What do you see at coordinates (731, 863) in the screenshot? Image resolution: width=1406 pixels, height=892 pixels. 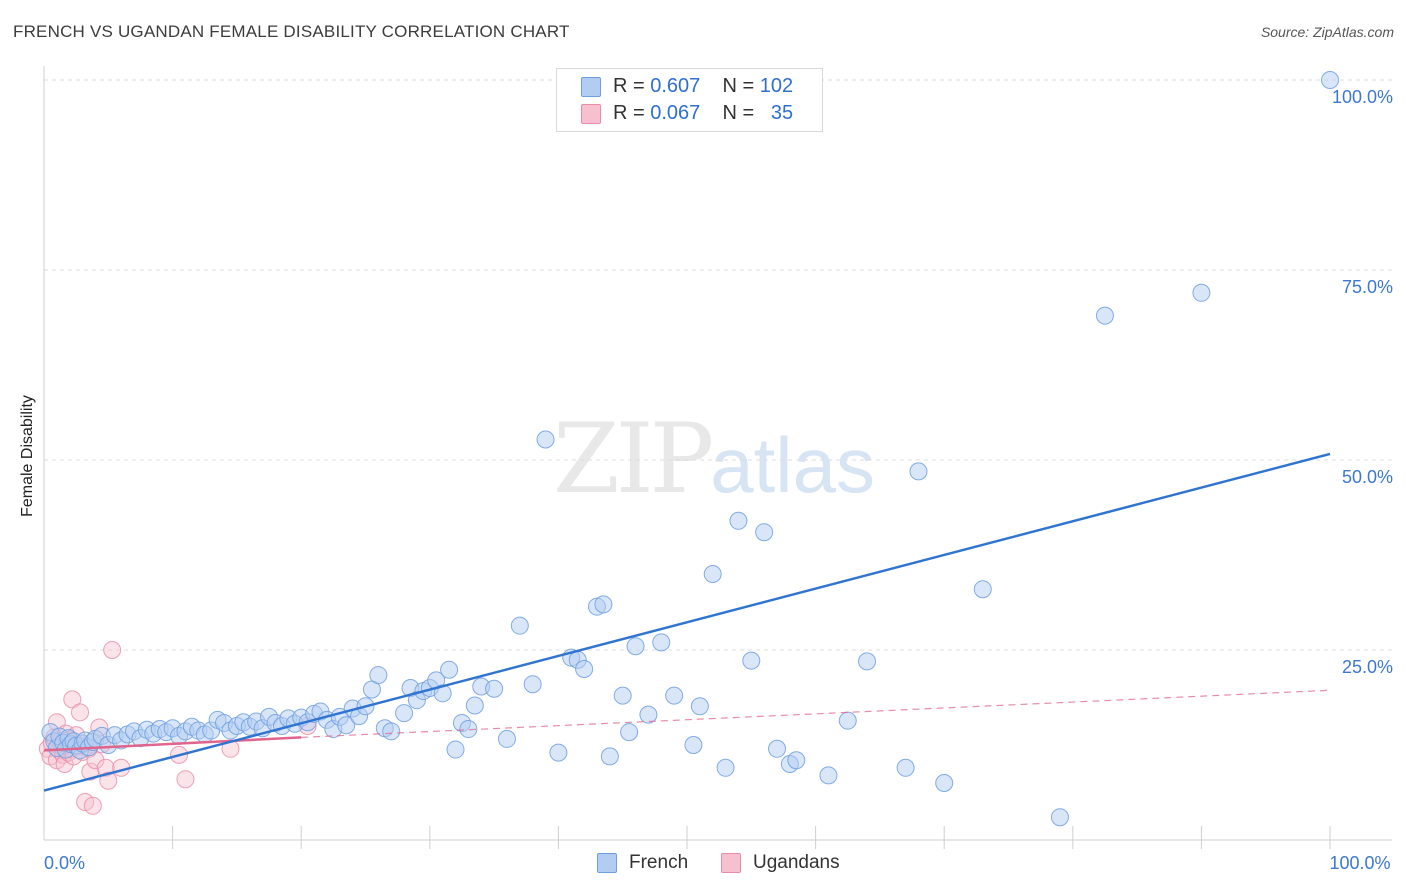 I see `legend-bottom-swatch-ugandans` at bounding box center [731, 863].